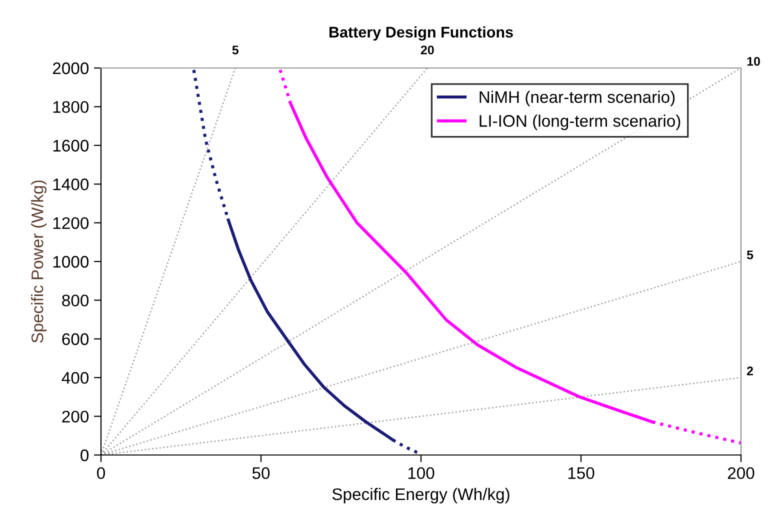 The height and width of the screenshot is (526, 773). What do you see at coordinates (71, 107) in the screenshot?
I see `y-tick-label: 1800` at bounding box center [71, 107].